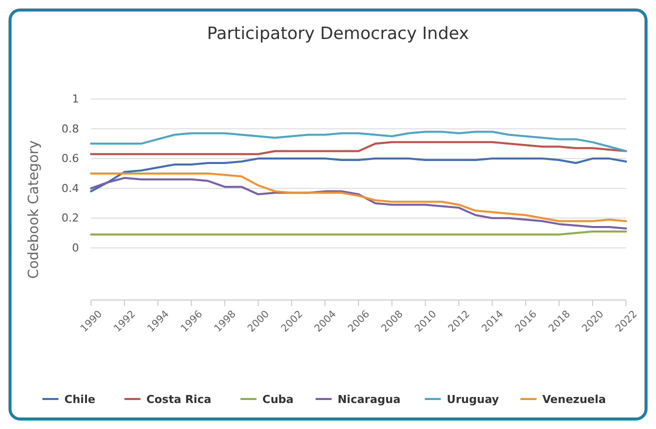 Image resolution: width=656 pixels, height=429 pixels. What do you see at coordinates (338, 34) in the screenshot?
I see `chart-title: Participatory Democracy Index` at bounding box center [338, 34].